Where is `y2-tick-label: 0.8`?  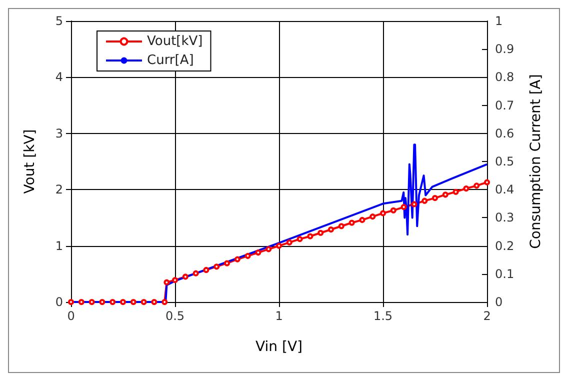 y2-tick-label: 0.8 is located at coordinates (504, 77).